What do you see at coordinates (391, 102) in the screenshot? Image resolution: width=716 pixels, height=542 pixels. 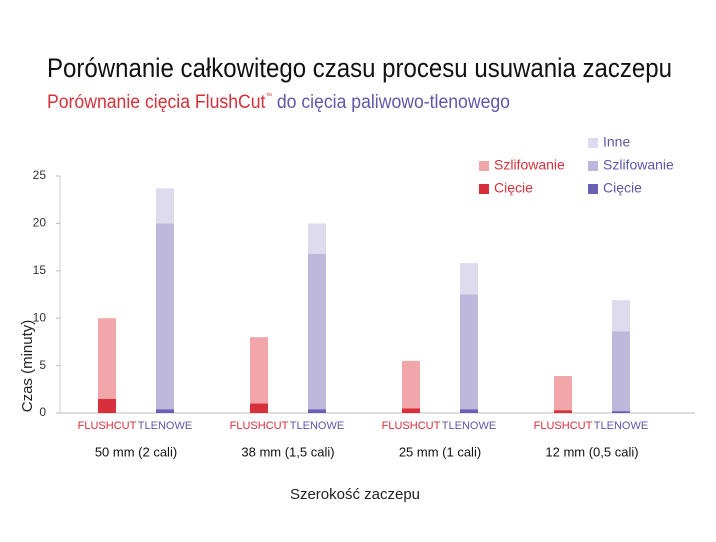 I see `subtitle-part: do cięcia paliwowo-tlenowego` at bounding box center [391, 102].